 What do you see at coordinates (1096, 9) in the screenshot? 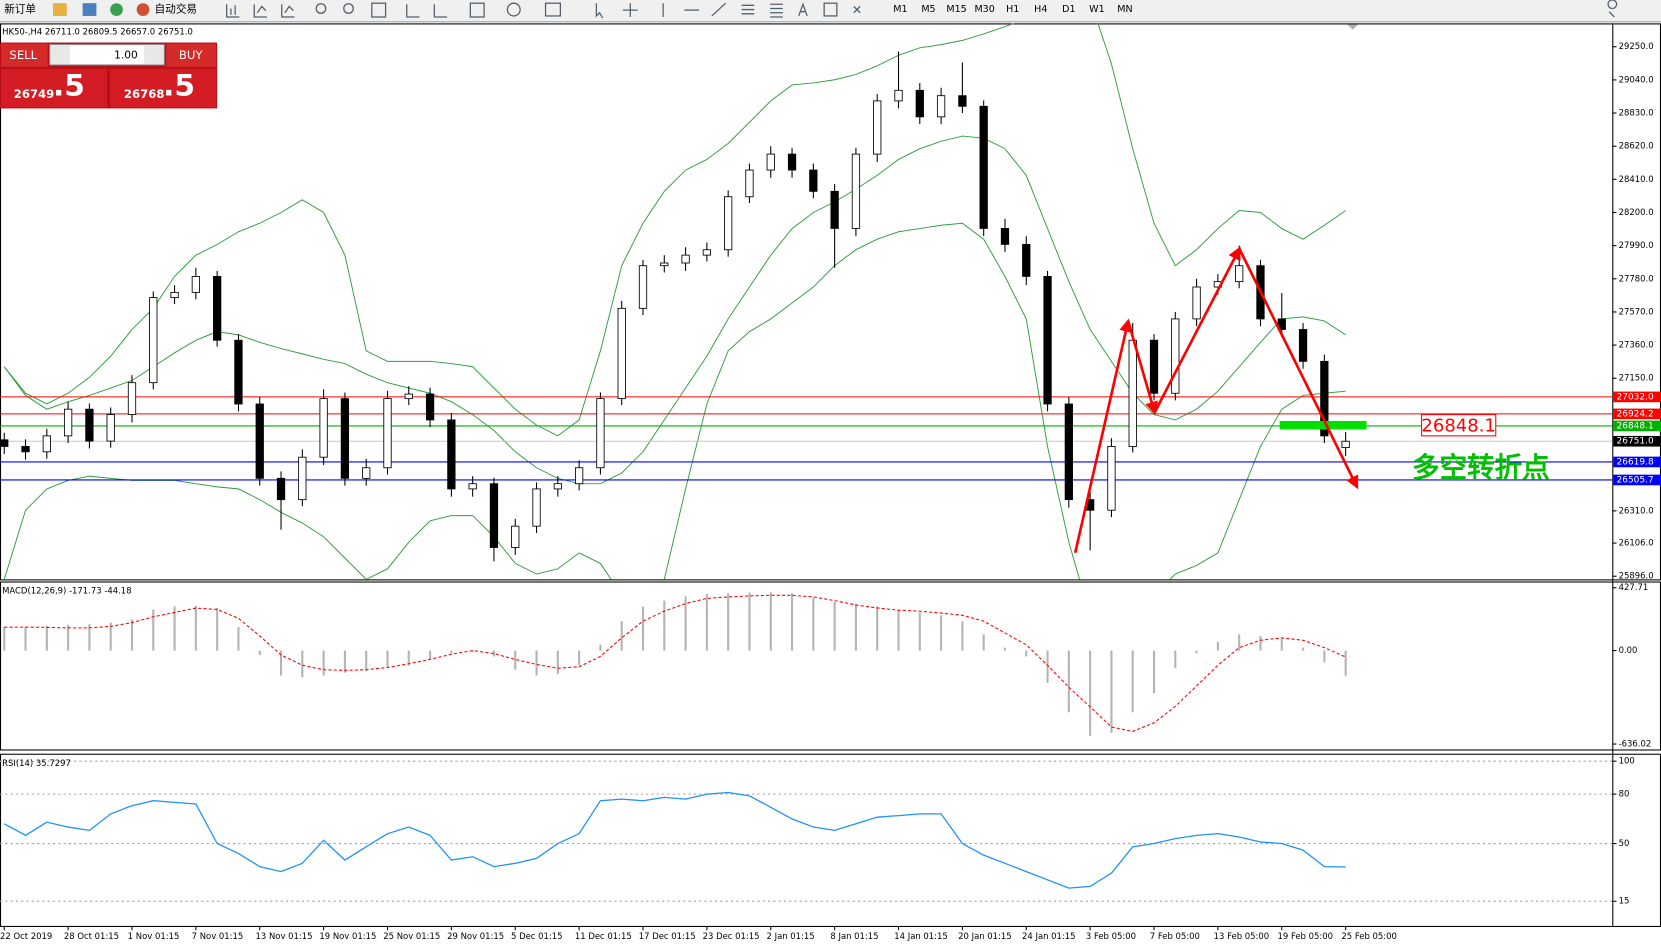
I see `timeframe-button: W1` at bounding box center [1096, 9].